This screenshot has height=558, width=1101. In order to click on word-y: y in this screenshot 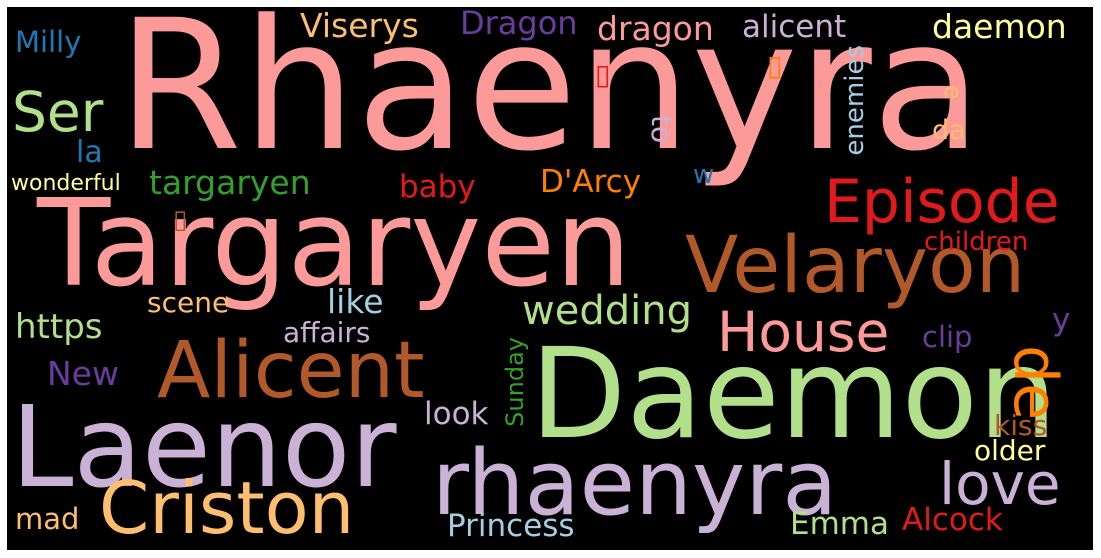, I will do `click(1061, 320)`.